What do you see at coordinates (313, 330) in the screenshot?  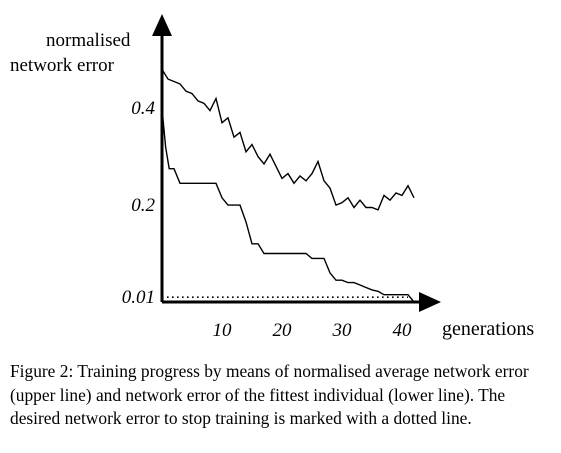 I see `x-tick-labels: 10 20 30 40` at bounding box center [313, 330].